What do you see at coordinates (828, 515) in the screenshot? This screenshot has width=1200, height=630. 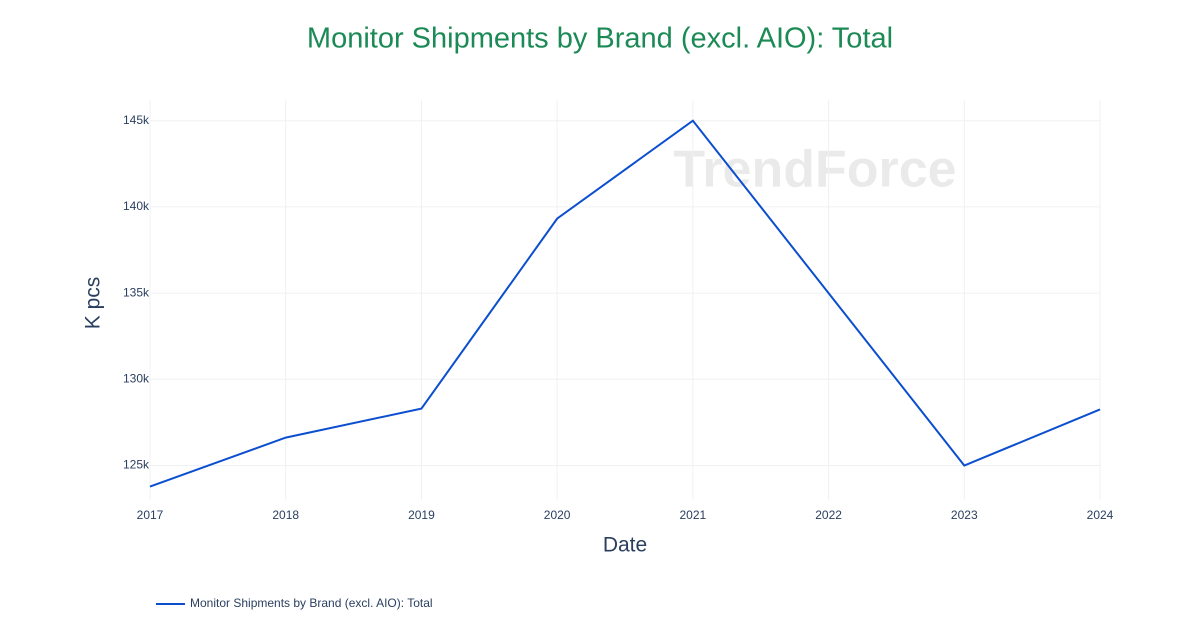 I see `x-tick-label: 2022` at bounding box center [828, 515].